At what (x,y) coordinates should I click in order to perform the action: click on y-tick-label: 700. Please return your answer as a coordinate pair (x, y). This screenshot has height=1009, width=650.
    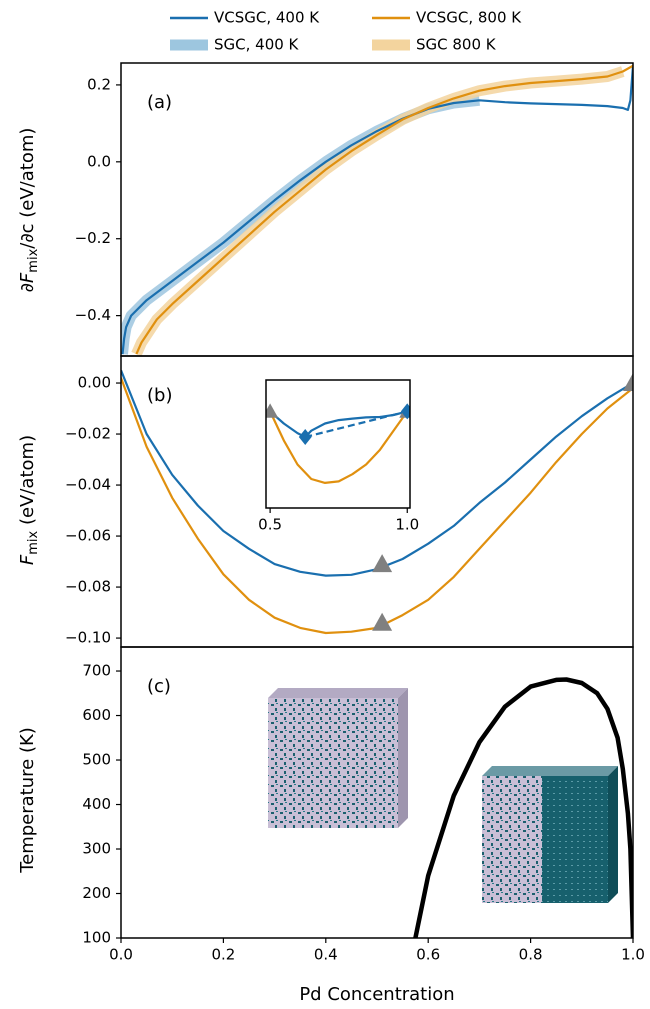
    Looking at the image, I should click on (96, 671).